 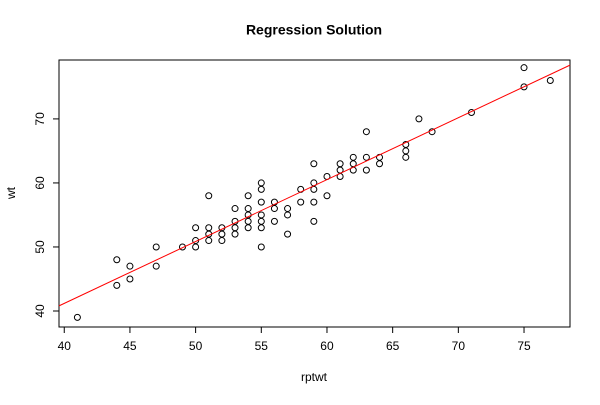 What do you see at coordinates (262, 346) in the screenshot?
I see `x-tick-label: 55` at bounding box center [262, 346].